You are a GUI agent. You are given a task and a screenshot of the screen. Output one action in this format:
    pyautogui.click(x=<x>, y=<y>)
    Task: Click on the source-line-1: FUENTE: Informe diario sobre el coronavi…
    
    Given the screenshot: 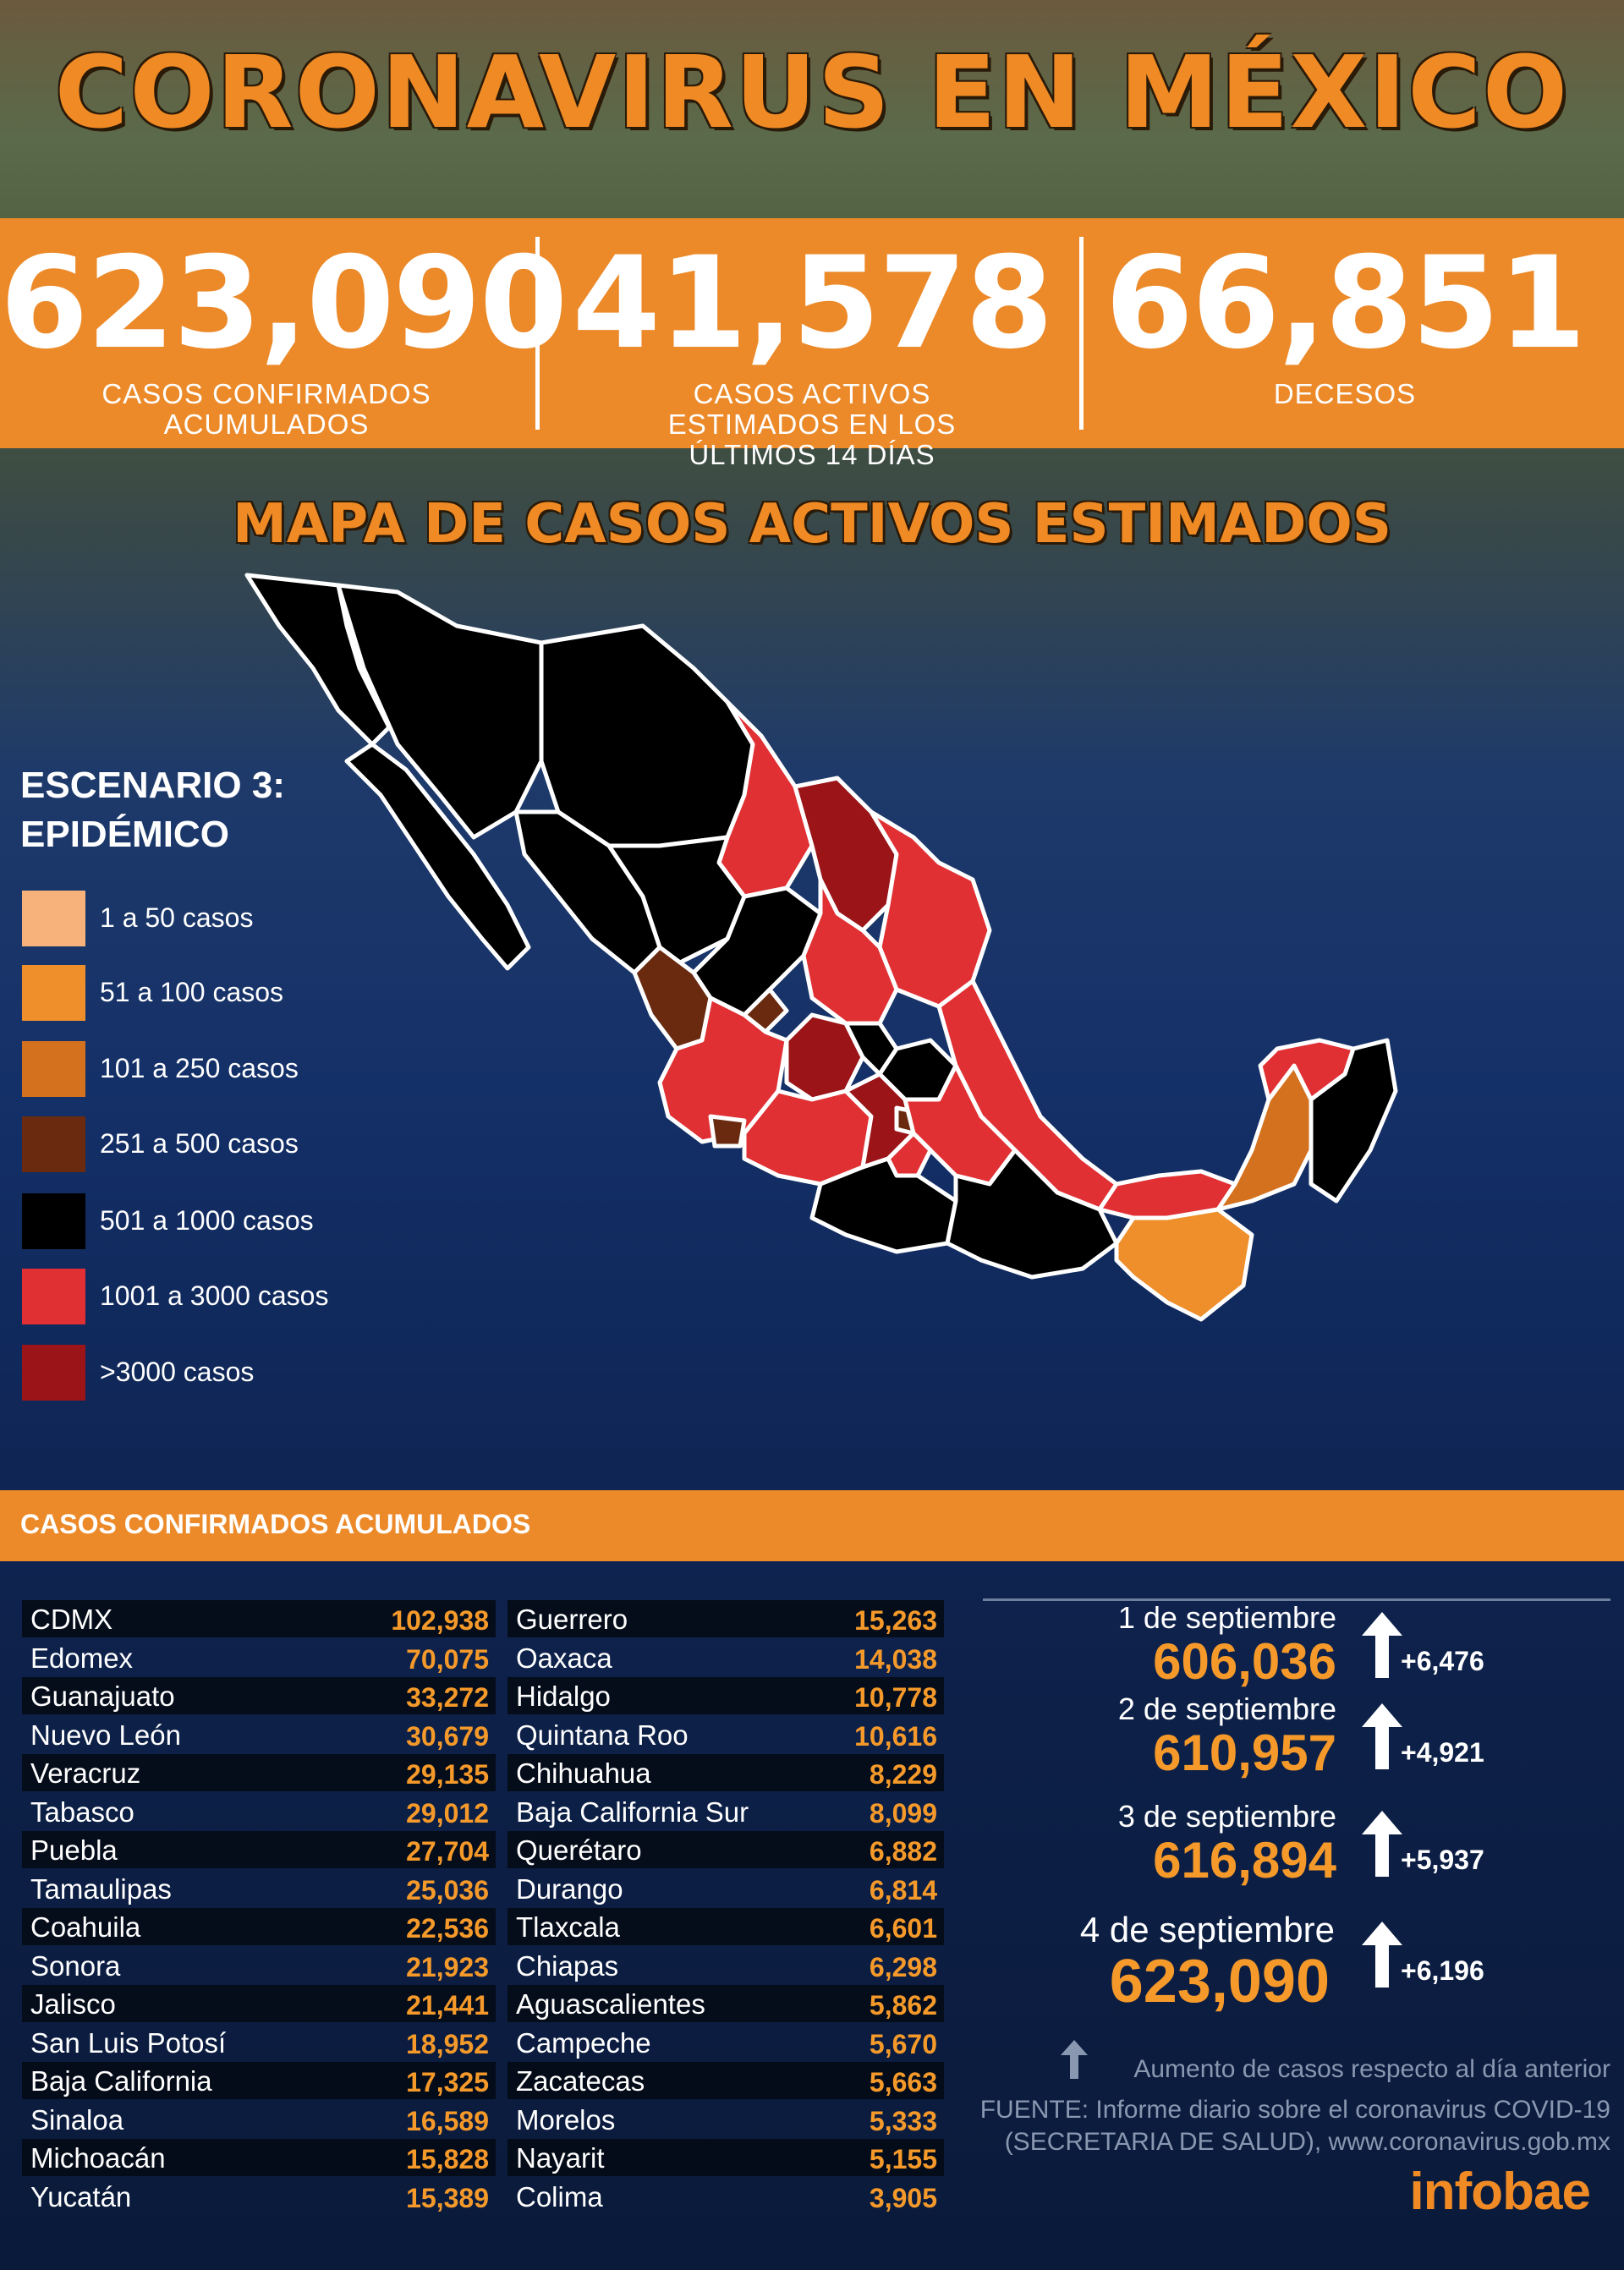 What is the action you would take?
    pyautogui.click(x=1295, y=2110)
    